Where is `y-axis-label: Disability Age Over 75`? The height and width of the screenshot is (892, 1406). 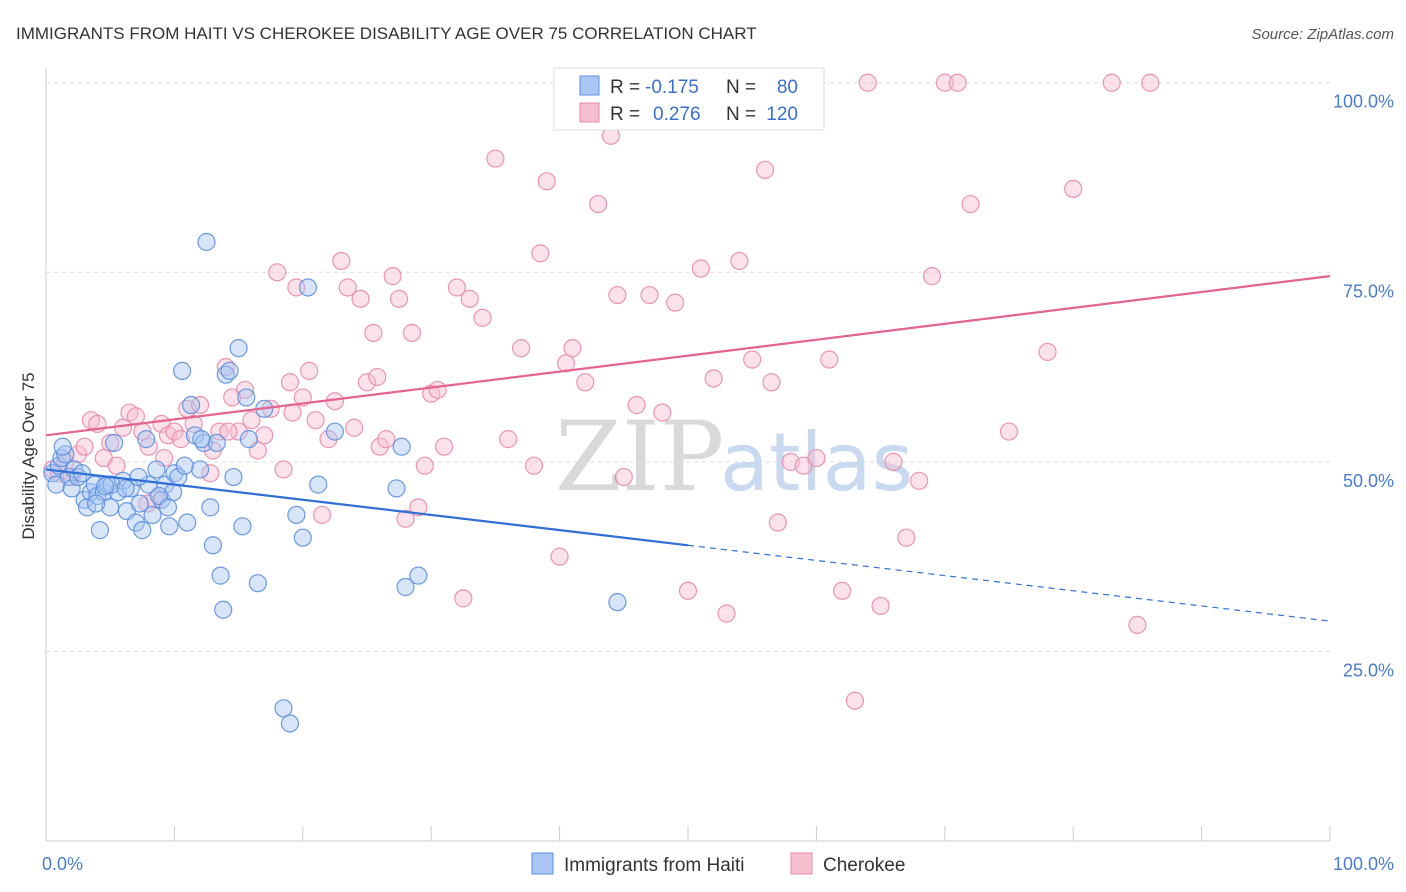
y-axis-label: Disability Age Over 75 is located at coordinates (28, 455).